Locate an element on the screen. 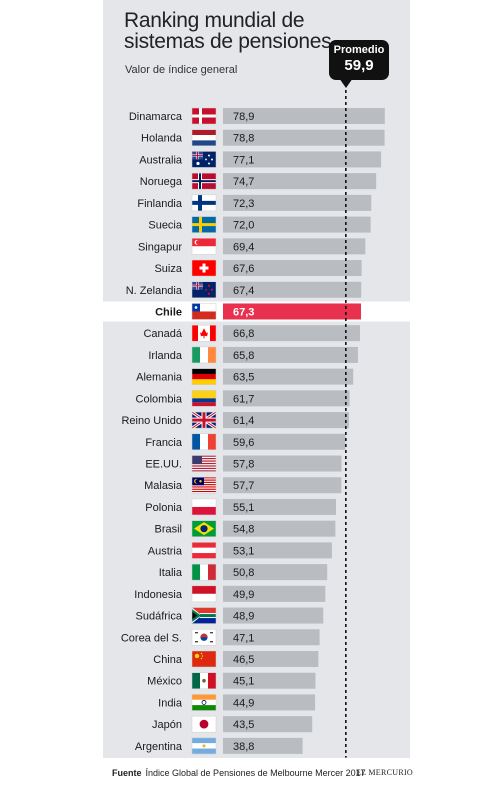 The height and width of the screenshot is (800, 500). category-label: Chile is located at coordinates (168, 312).